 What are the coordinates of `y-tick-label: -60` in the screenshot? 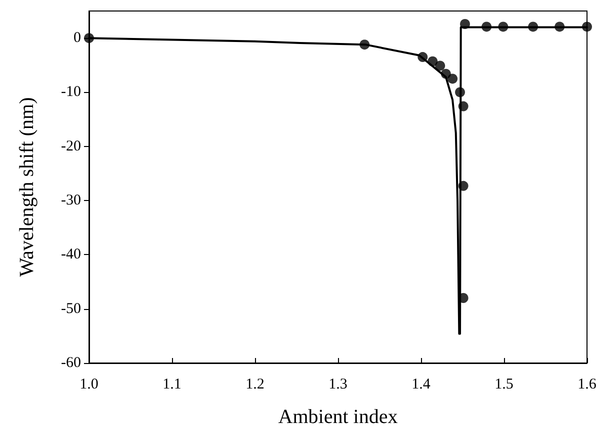 It's located at (71, 363).